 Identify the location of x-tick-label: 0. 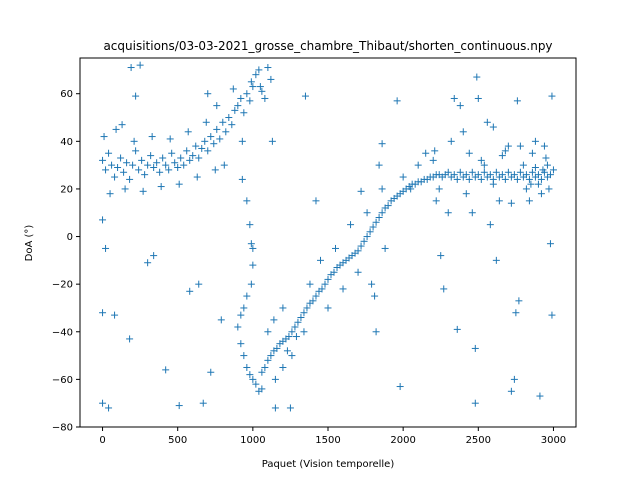
(102, 440).